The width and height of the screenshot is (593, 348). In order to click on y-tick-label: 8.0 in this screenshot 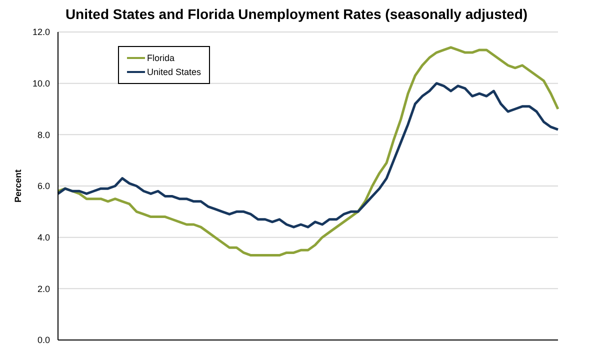, I will do `click(43, 135)`.